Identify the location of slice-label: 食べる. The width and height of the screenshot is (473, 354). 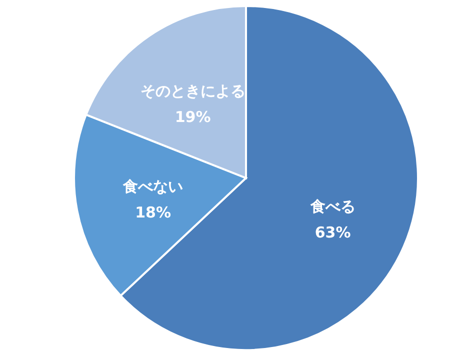
(332, 207).